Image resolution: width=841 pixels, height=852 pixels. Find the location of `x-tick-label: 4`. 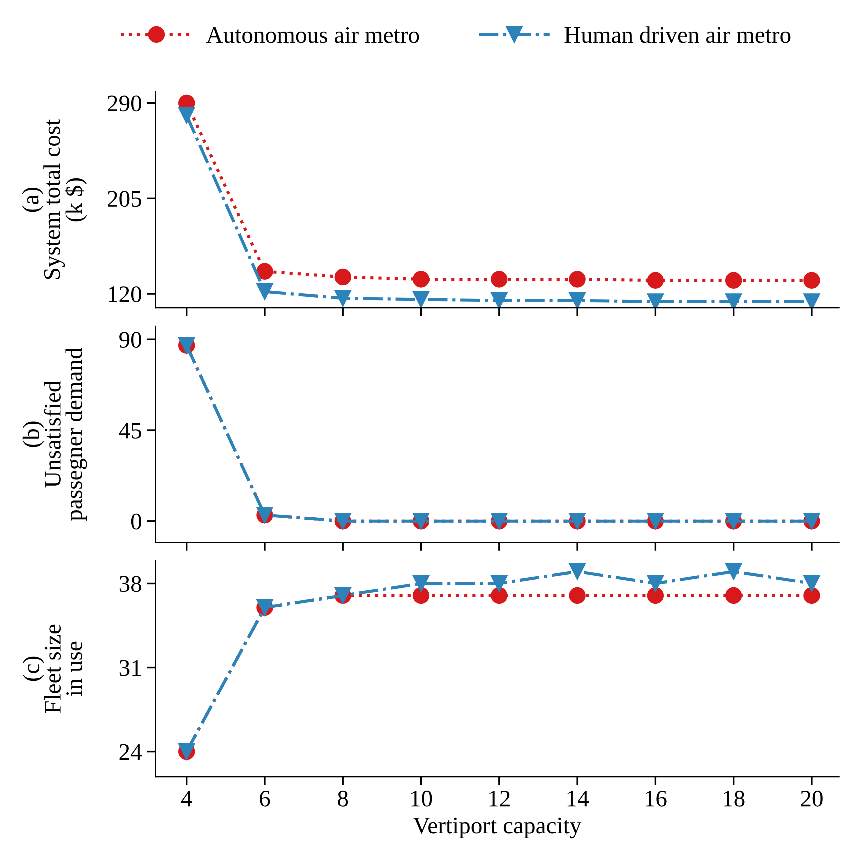

x-tick-label: 4 is located at coordinates (186, 799).